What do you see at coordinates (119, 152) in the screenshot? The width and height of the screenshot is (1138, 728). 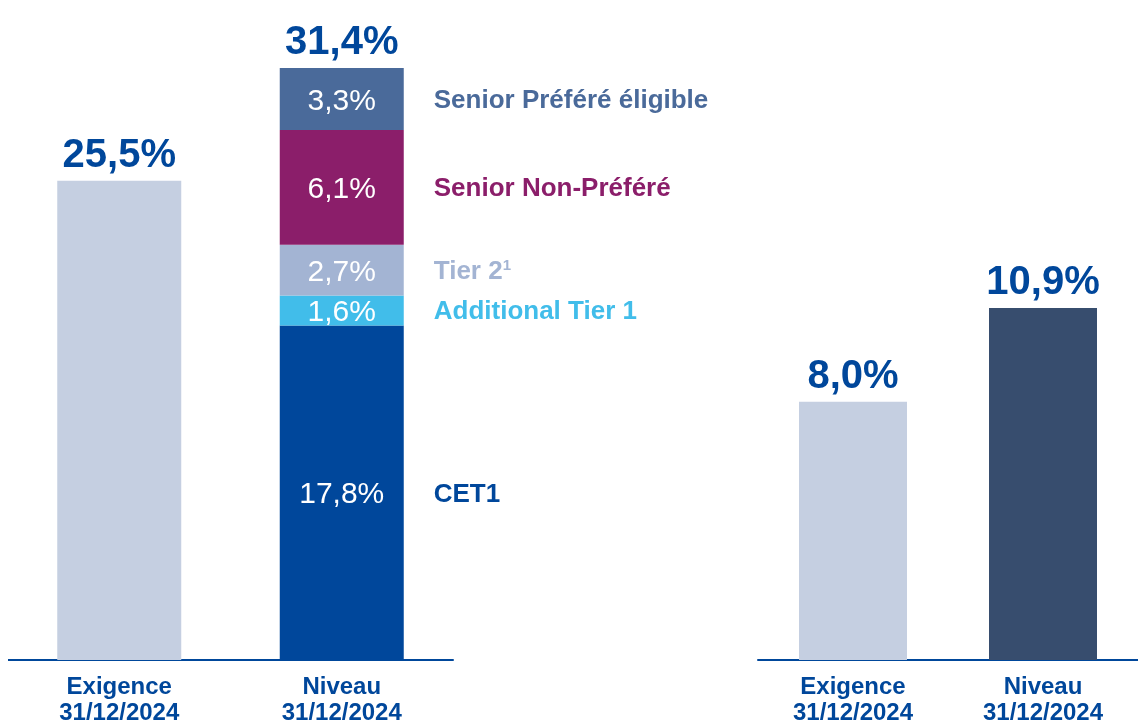 I see `total-label: 25,5%` at bounding box center [119, 152].